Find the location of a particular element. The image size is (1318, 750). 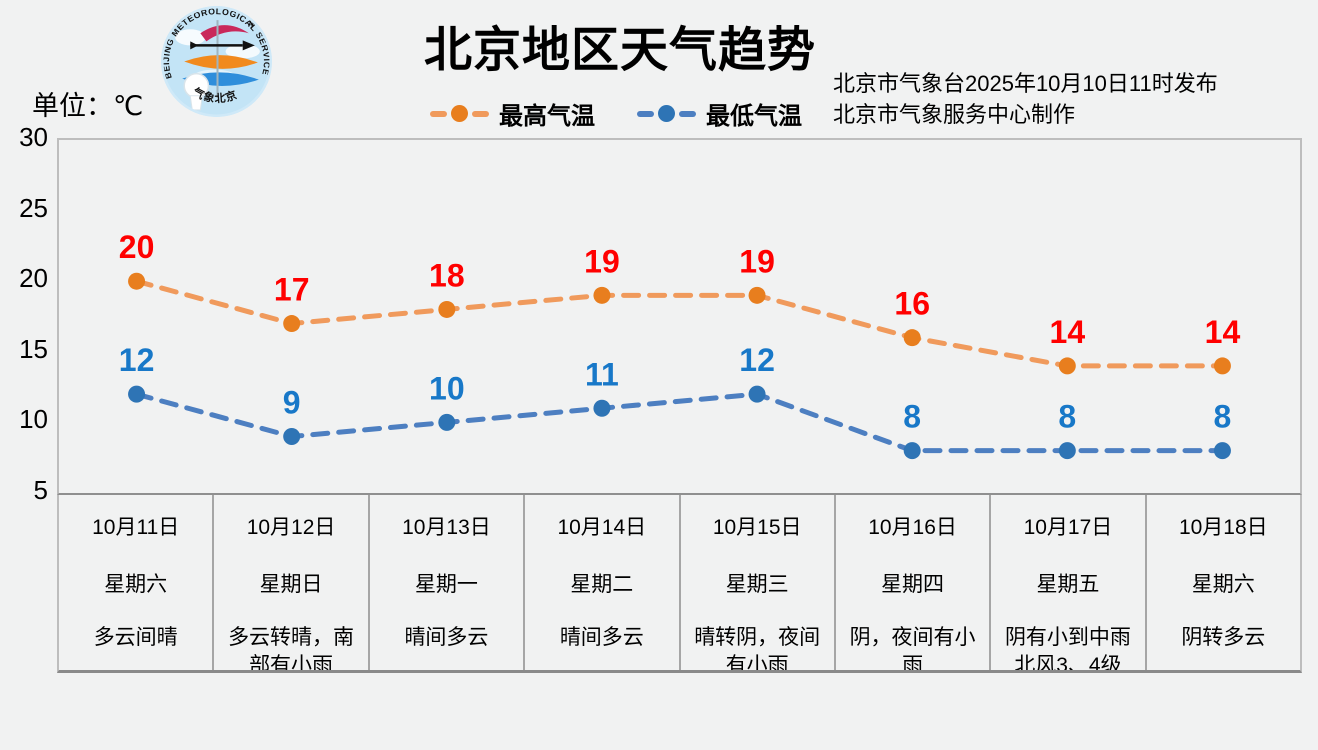

forecast-day-column: 10月11日 星期六 多云间晴 is located at coordinates (137, 582).